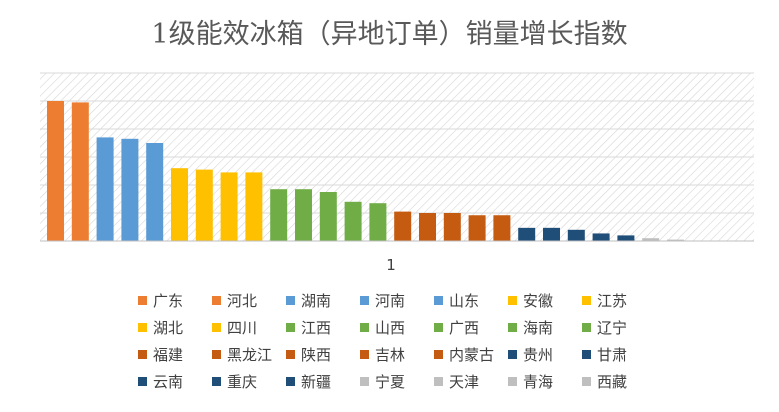  Describe the element at coordinates (464, 381) in the screenshot. I see `legend-label: 天津` at that location.